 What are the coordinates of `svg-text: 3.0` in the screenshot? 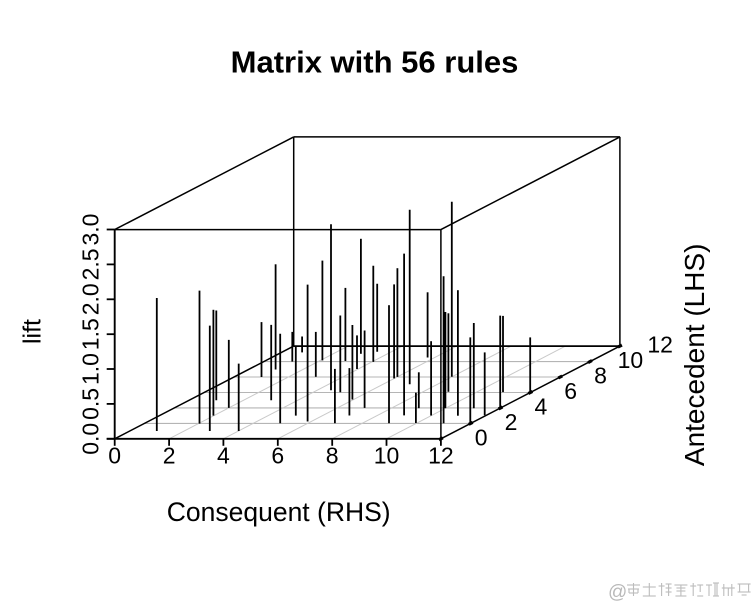 It's located at (91, 230).